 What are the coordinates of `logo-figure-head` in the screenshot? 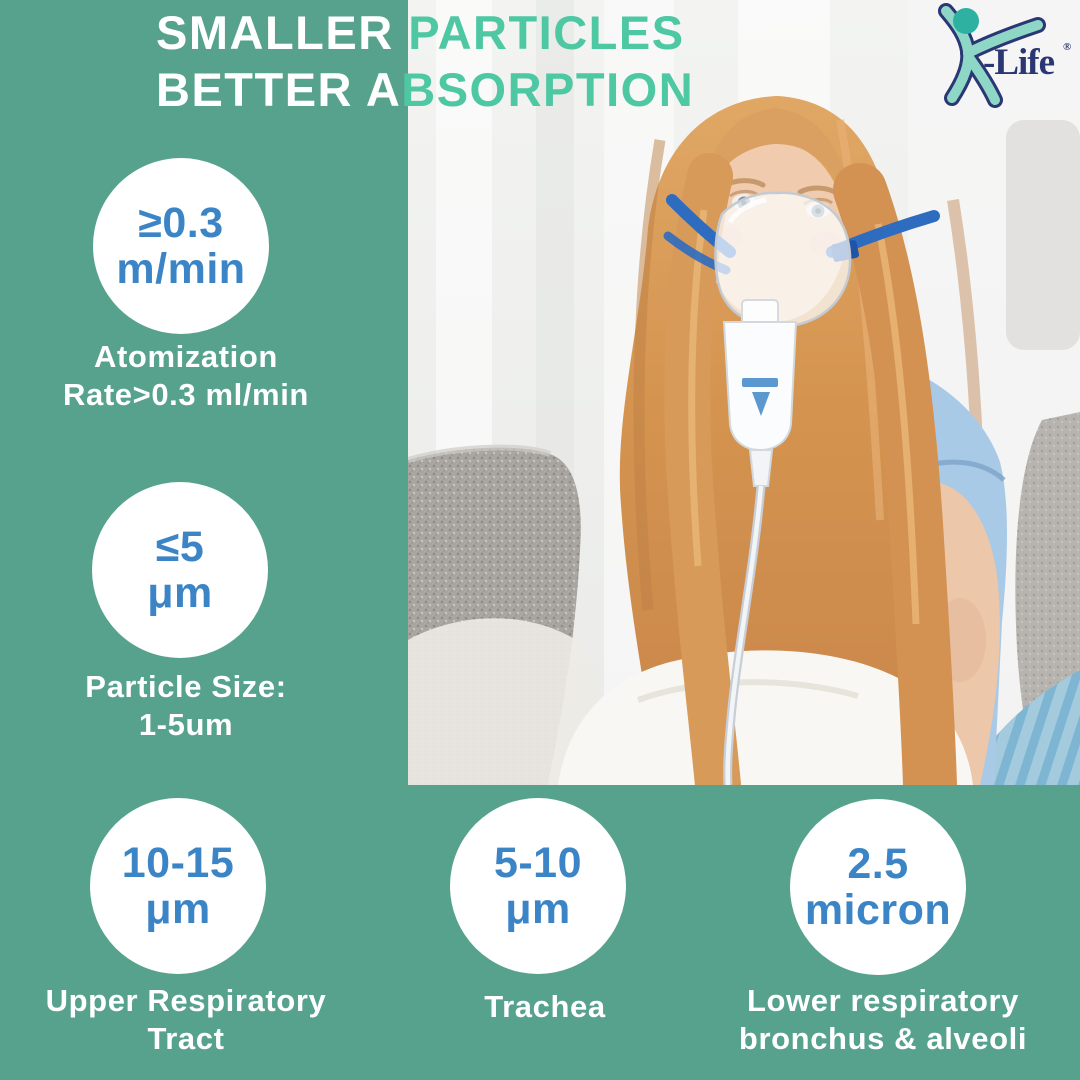 It's located at (966, 21).